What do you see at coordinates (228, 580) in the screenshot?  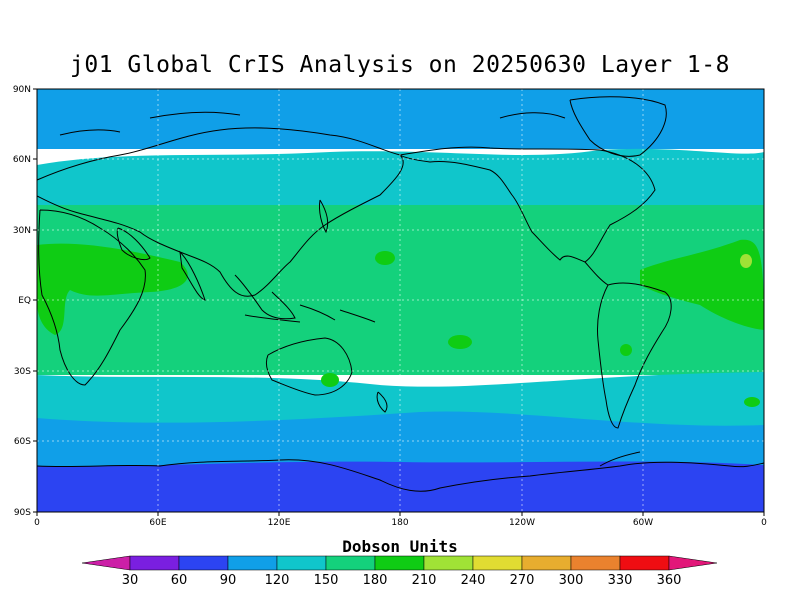 I see `colorbar-tick-label: 90` at bounding box center [228, 580].